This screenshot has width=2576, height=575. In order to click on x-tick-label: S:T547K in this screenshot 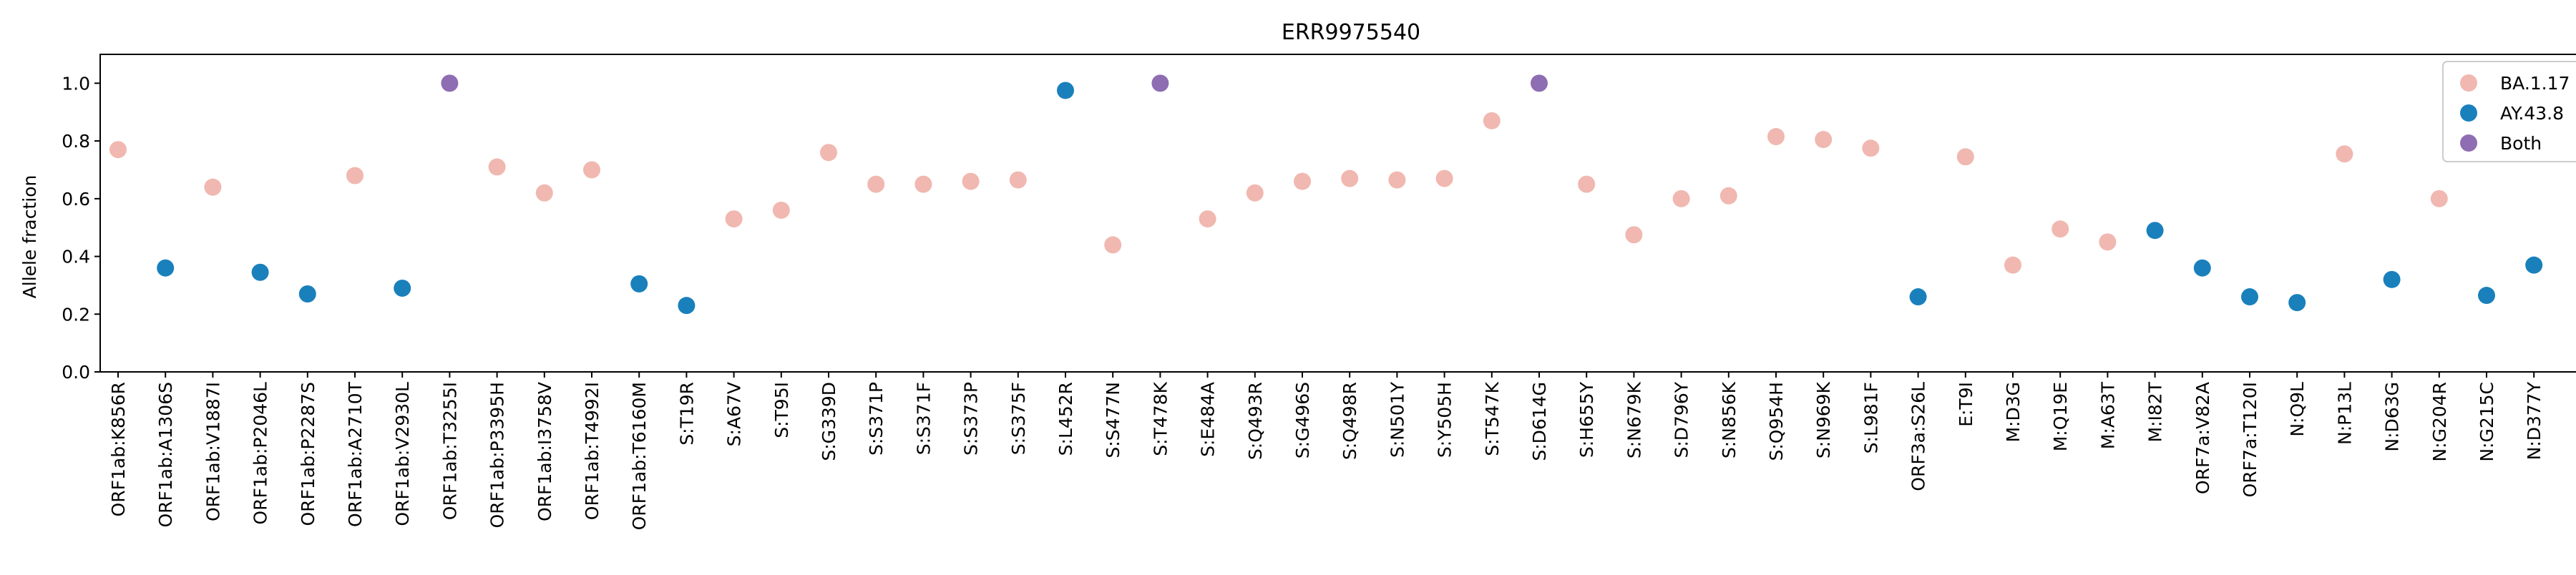, I will do `click(1492, 419)`.